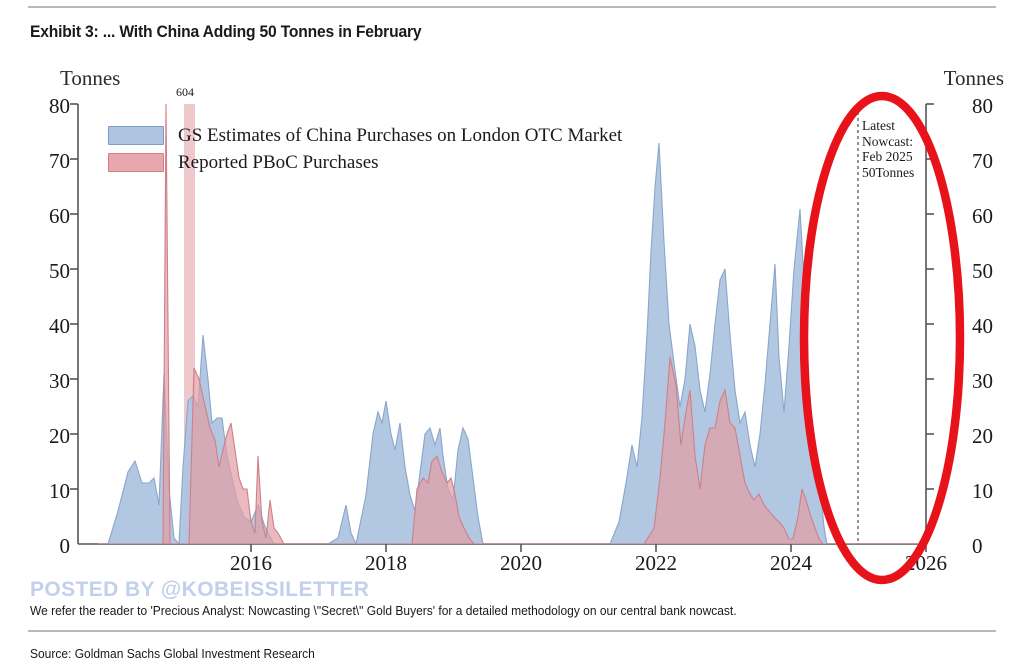  Describe the element at coordinates (982, 491) in the screenshot. I see `y-tick-right-10: 10` at that location.